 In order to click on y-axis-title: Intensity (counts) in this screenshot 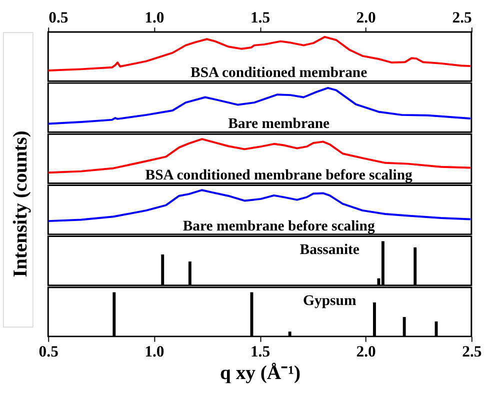, I will do `click(21, 204)`.